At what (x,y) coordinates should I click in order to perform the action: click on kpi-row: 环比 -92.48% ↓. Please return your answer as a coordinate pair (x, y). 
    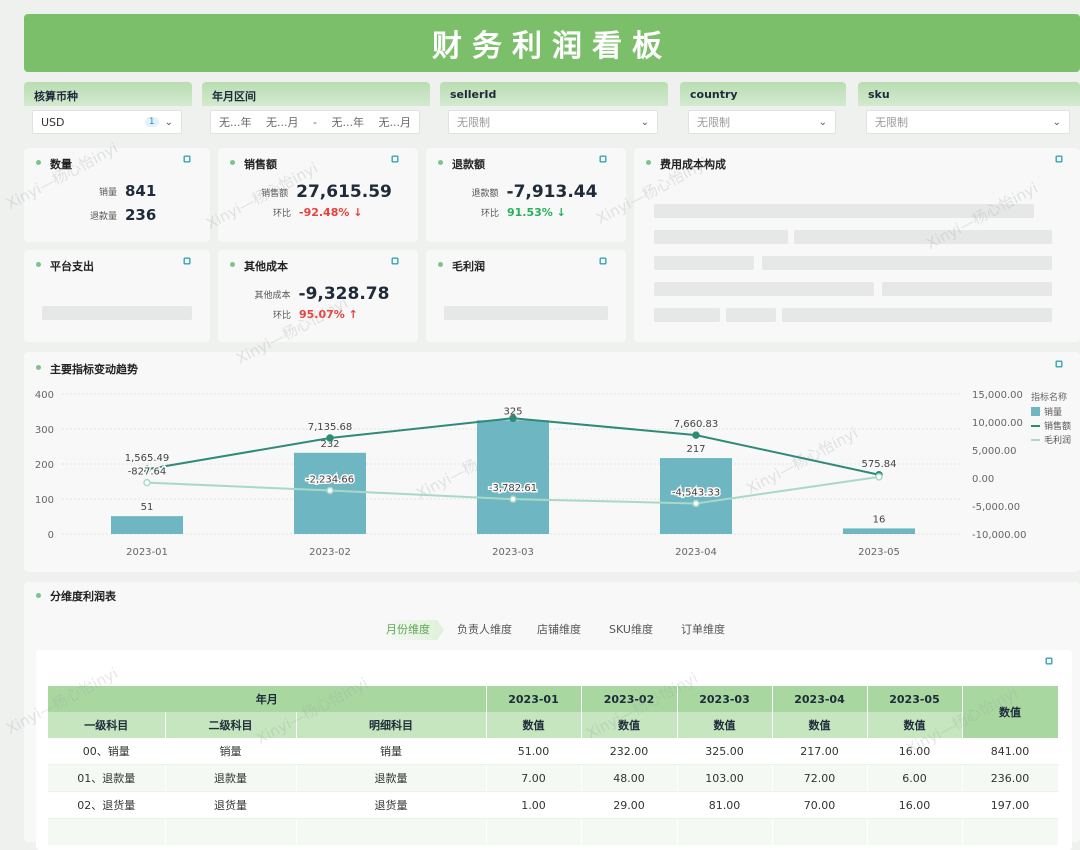
    Looking at the image, I should click on (318, 212).